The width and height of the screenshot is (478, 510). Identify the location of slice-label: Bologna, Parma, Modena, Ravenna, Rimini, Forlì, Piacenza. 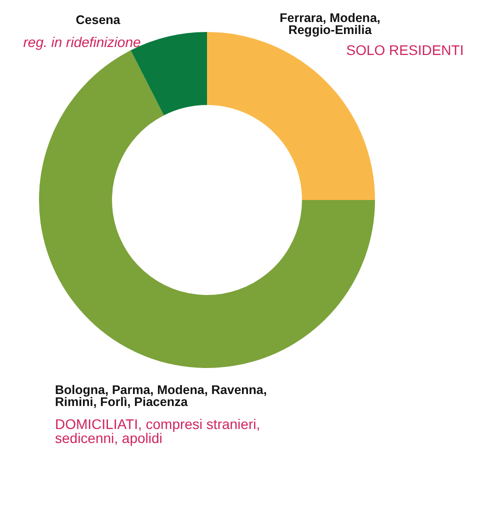
(161, 396).